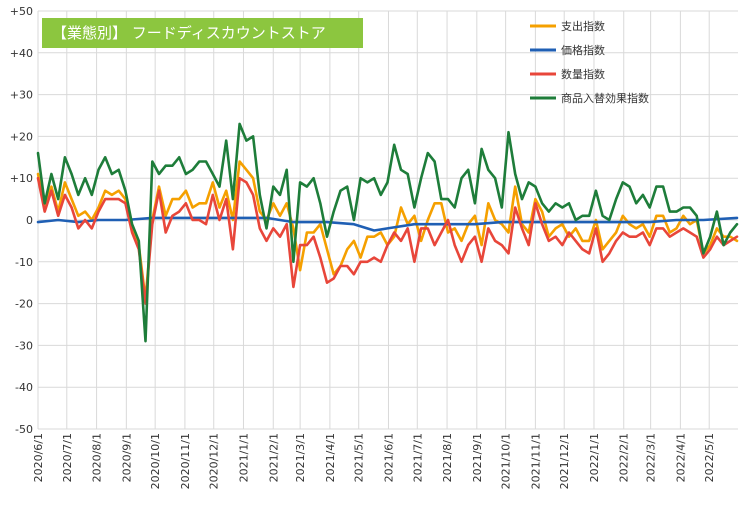 The width and height of the screenshot is (742, 509). I want to click on x-tick-label: 2021/4/1, so click(330, 457).